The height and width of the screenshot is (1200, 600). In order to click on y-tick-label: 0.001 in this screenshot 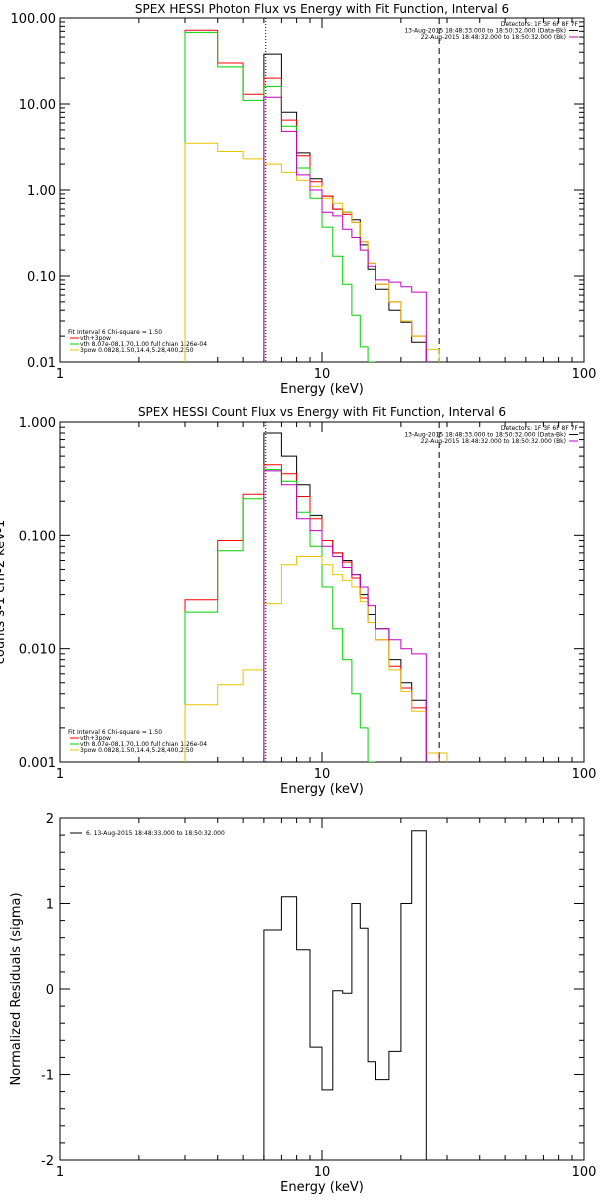, I will do `click(37, 763)`.